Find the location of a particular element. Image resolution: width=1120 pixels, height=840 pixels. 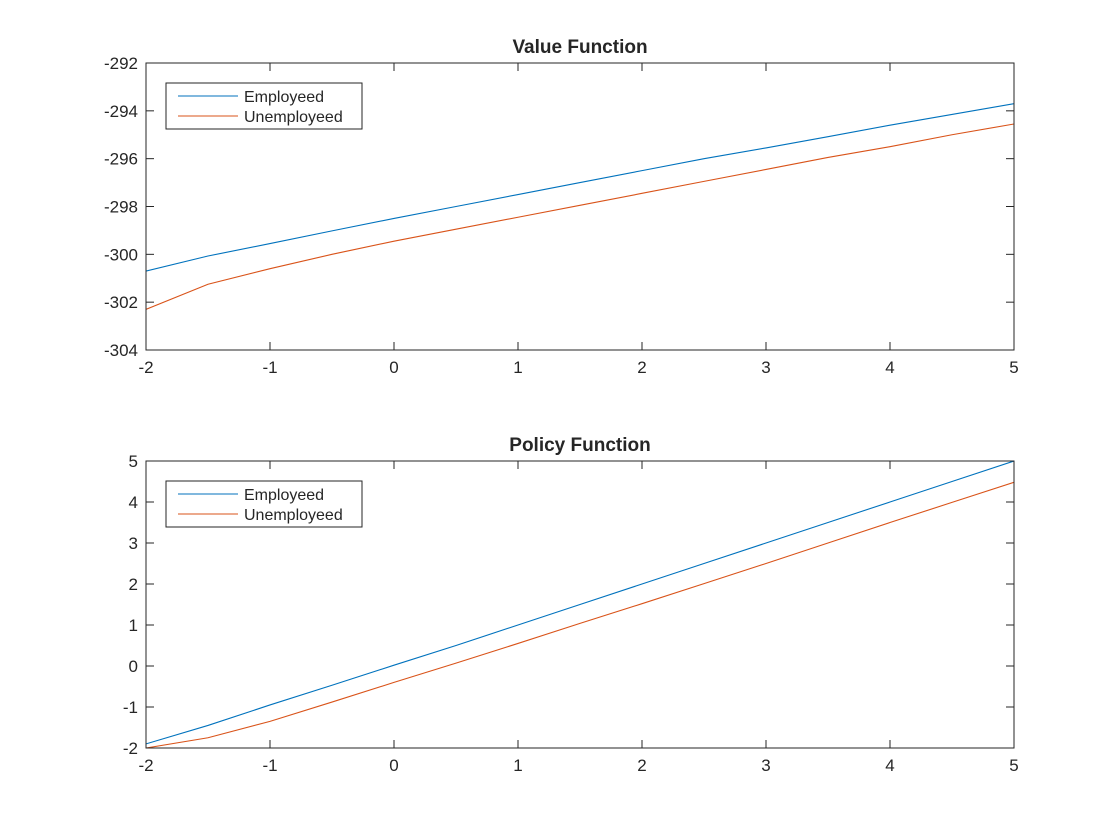

value-function-y-tick-label: -294 is located at coordinates (121, 111).